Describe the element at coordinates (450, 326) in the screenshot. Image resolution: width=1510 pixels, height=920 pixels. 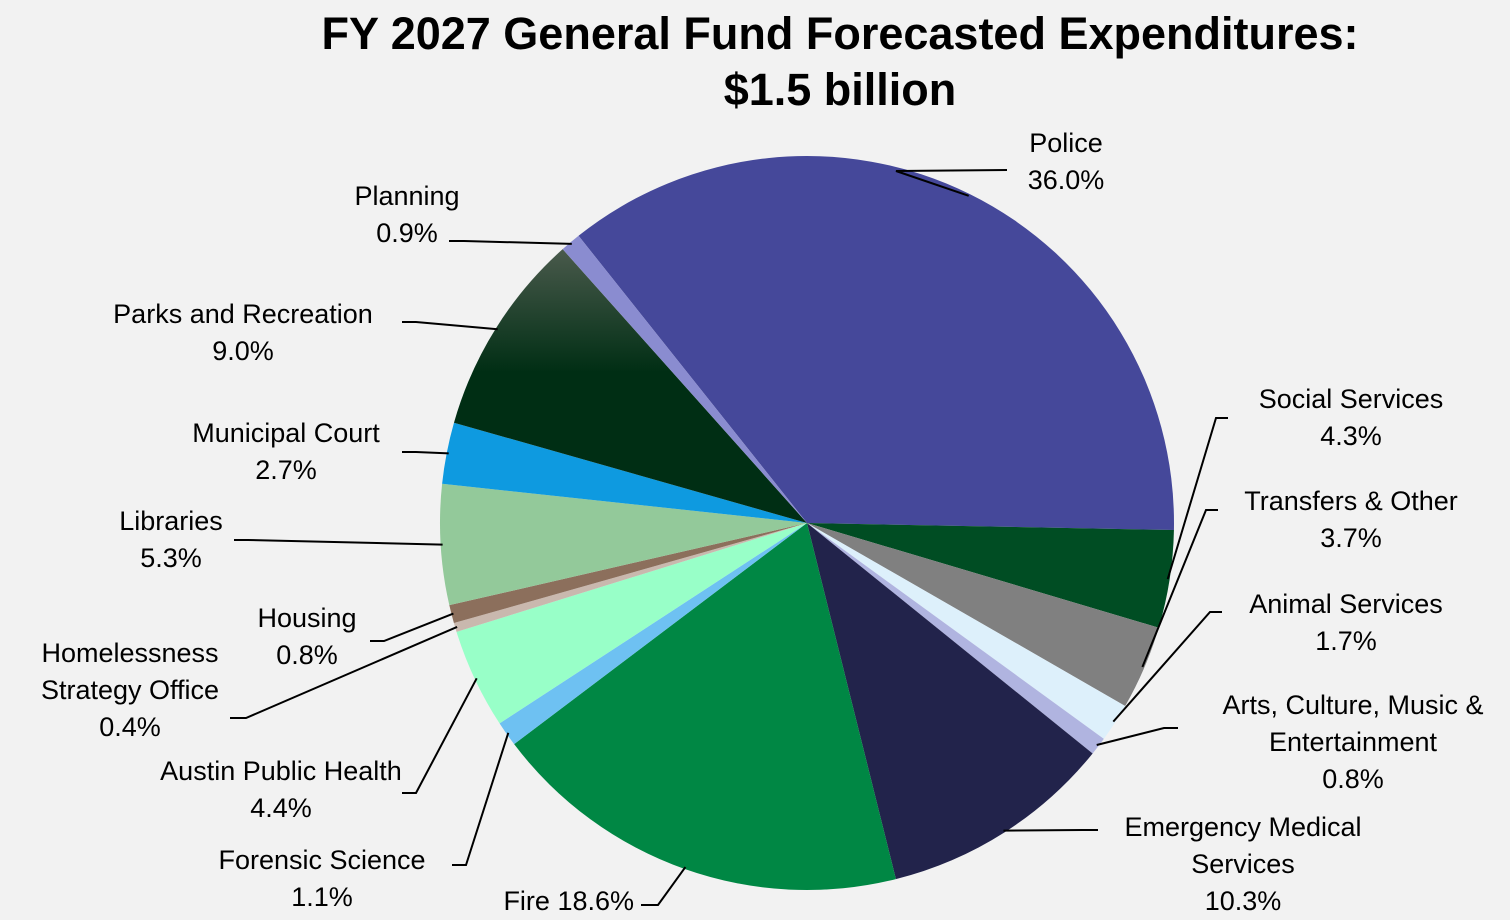
I see `leader-line-parks-and-recreation` at that location.